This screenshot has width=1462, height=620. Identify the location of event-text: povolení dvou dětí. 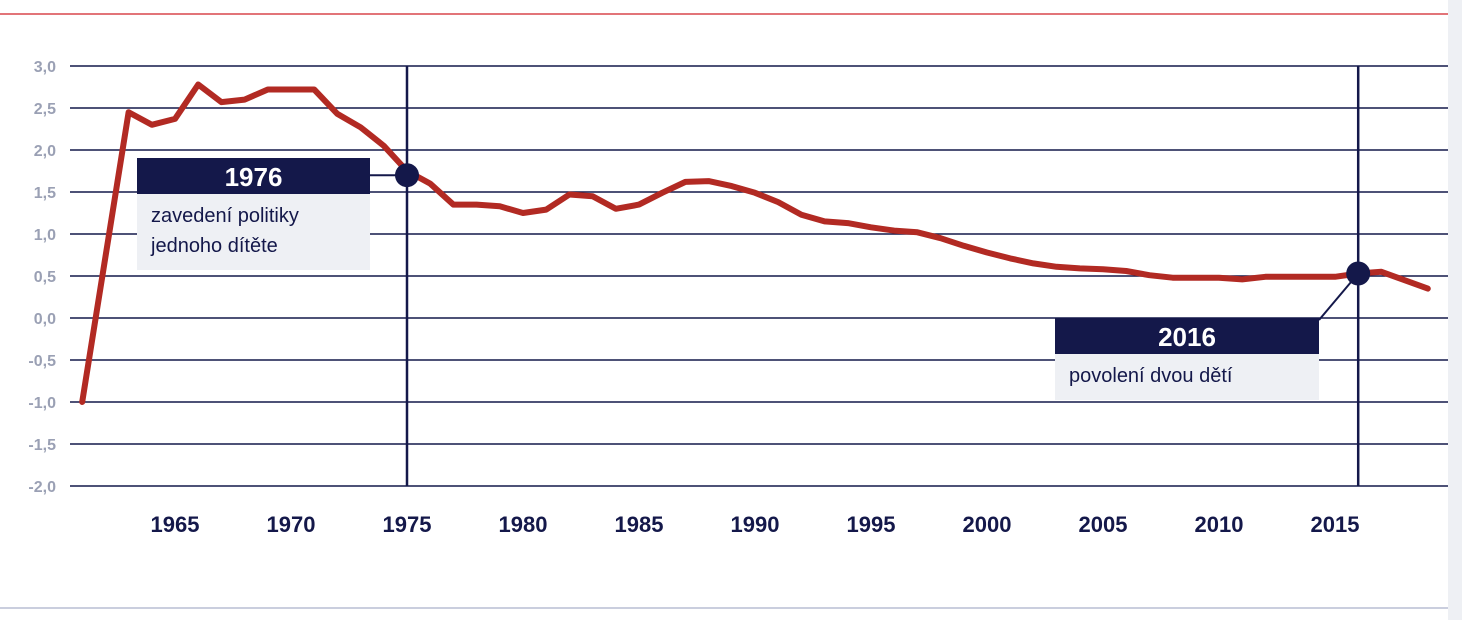
(1151, 376).